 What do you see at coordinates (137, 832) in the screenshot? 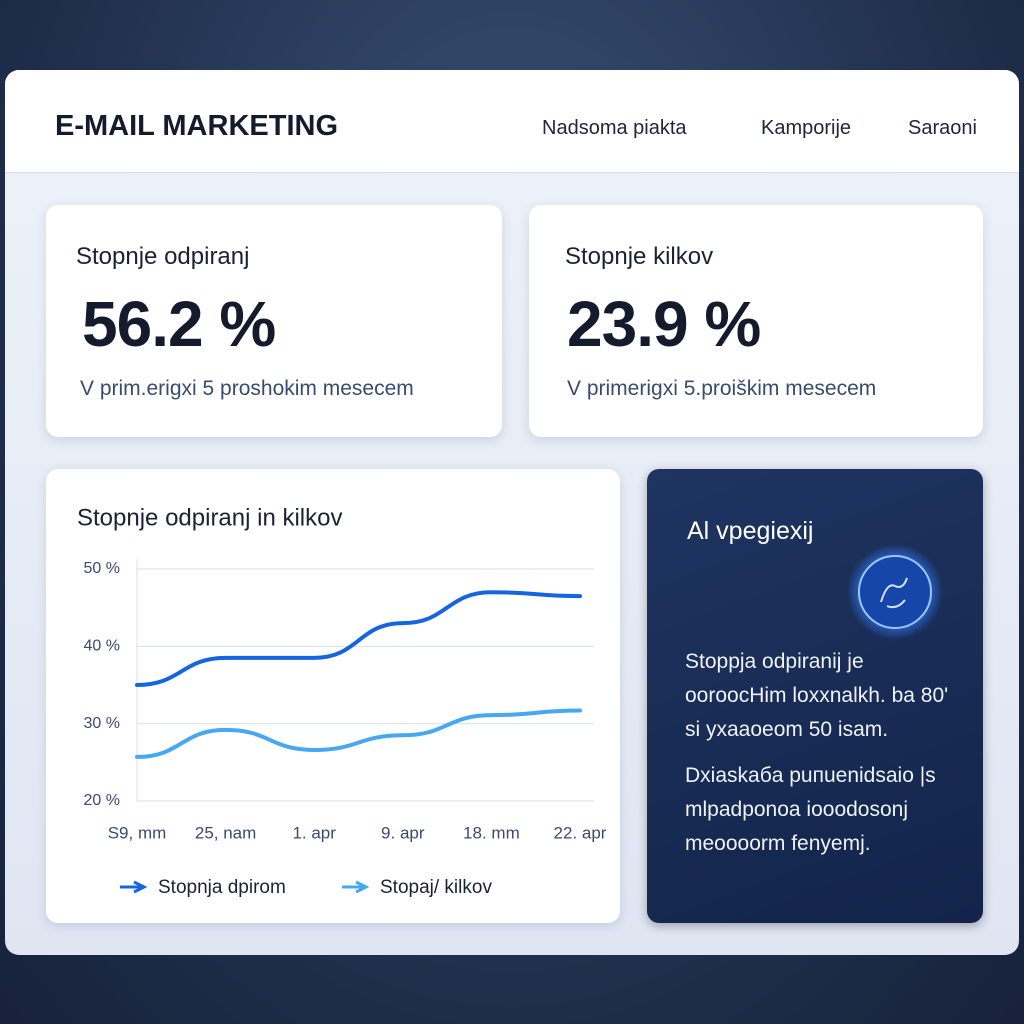
I see `x-tick-label: S9, mm` at bounding box center [137, 832].